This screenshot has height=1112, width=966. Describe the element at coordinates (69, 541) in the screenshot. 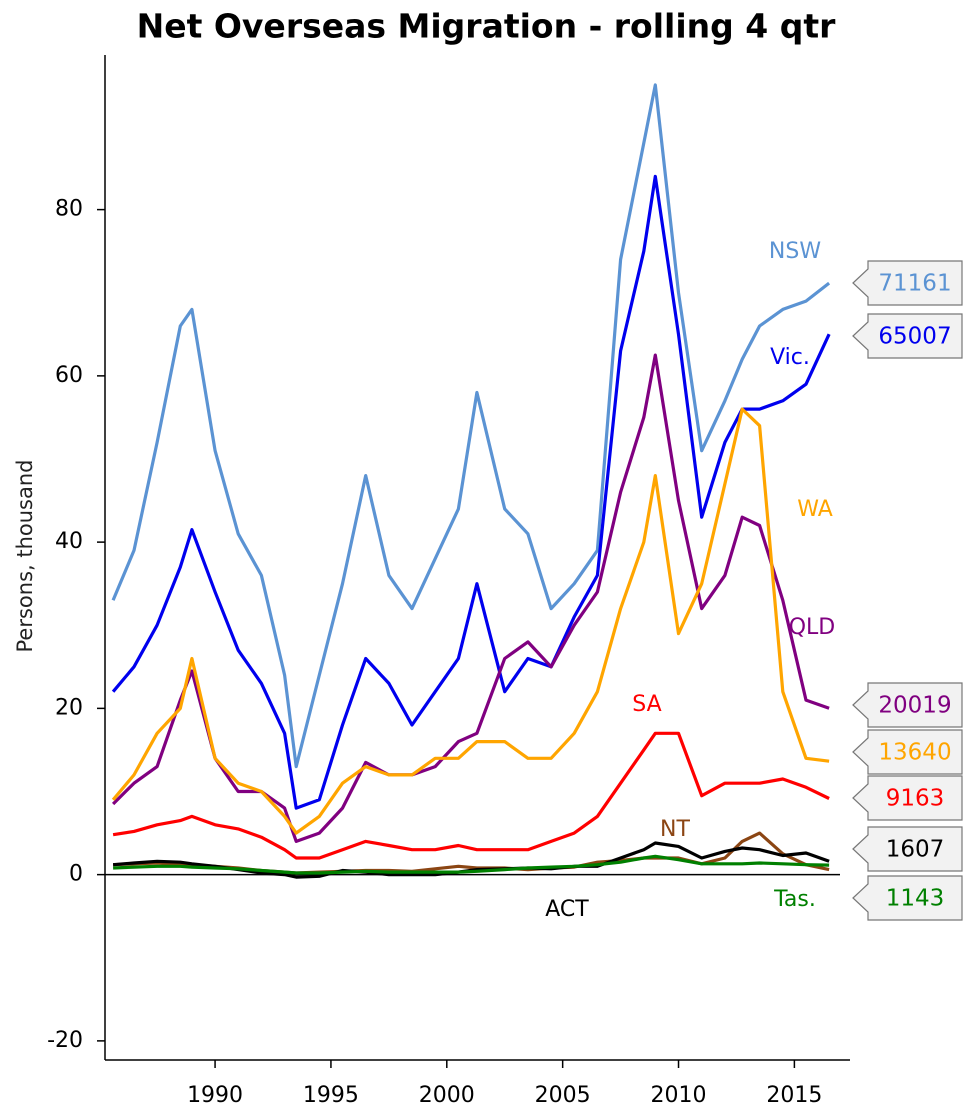

I see `y-tick-label: 40` at that location.